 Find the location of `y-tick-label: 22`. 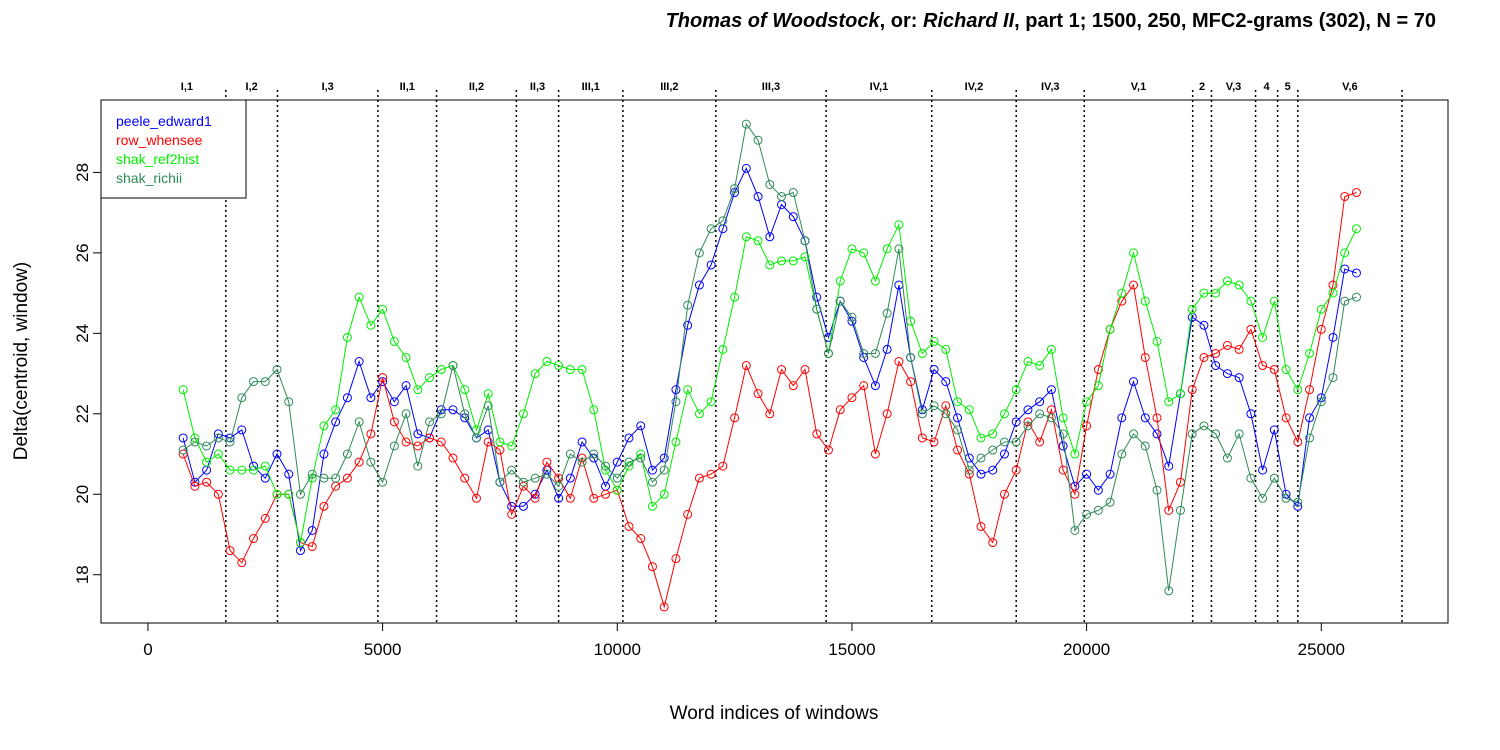

y-tick-label: 22 is located at coordinates (82, 413).